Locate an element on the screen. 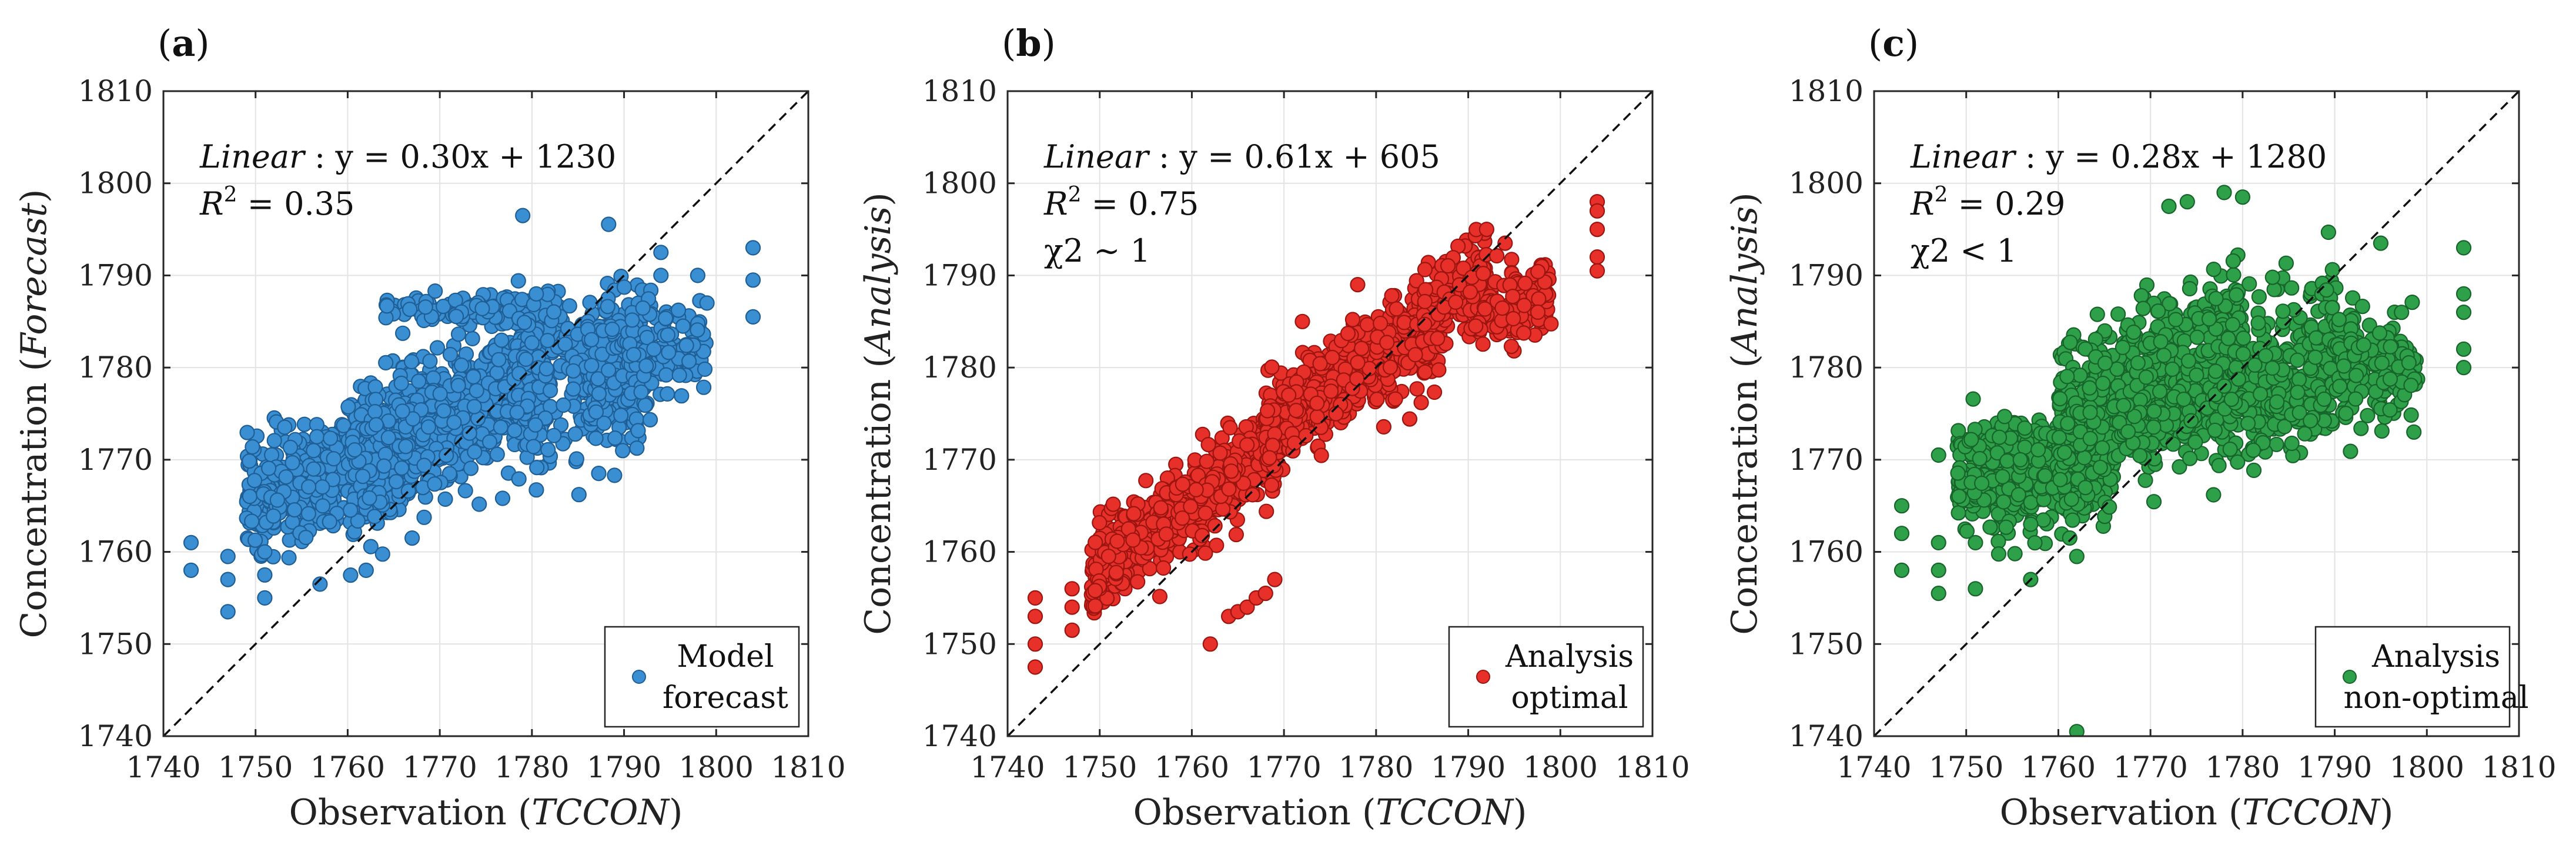  y-tick-label: 1750 is located at coordinates (959, 644).